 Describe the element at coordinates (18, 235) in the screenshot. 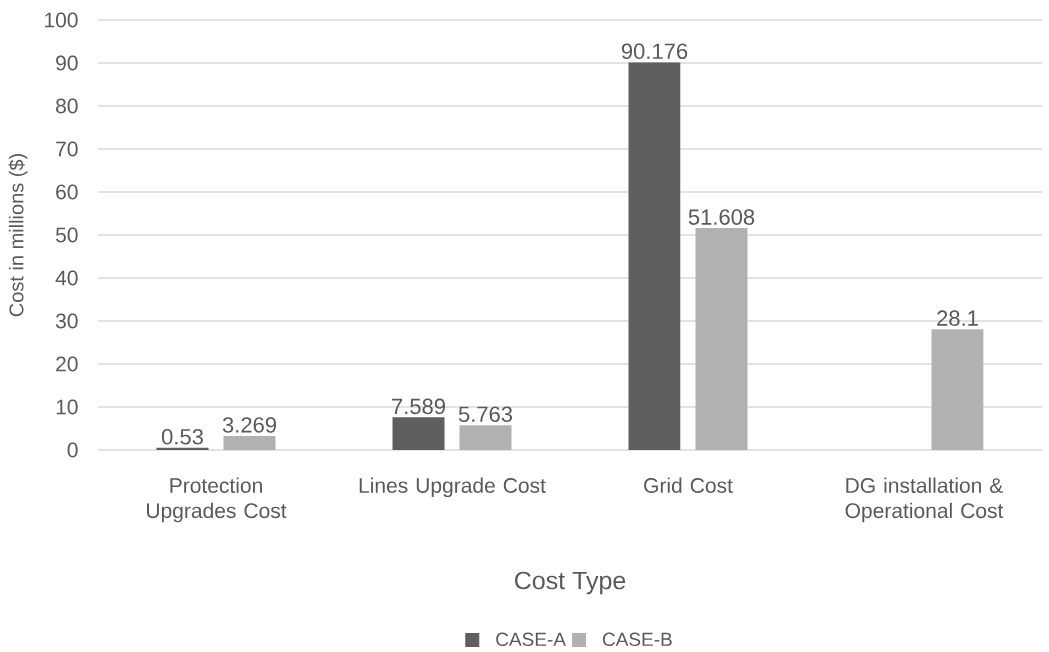

I see `y-axis-title: Cost in millions ($)` at that location.